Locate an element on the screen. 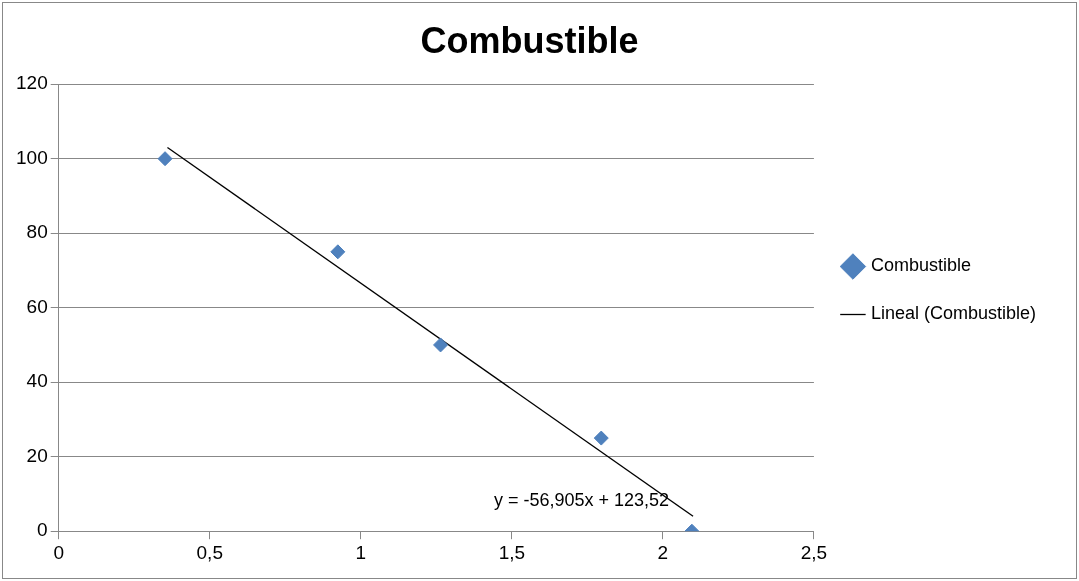 This screenshot has height=581, width=1079. legend-label: Lineal (Combustible) is located at coordinates (953, 313).